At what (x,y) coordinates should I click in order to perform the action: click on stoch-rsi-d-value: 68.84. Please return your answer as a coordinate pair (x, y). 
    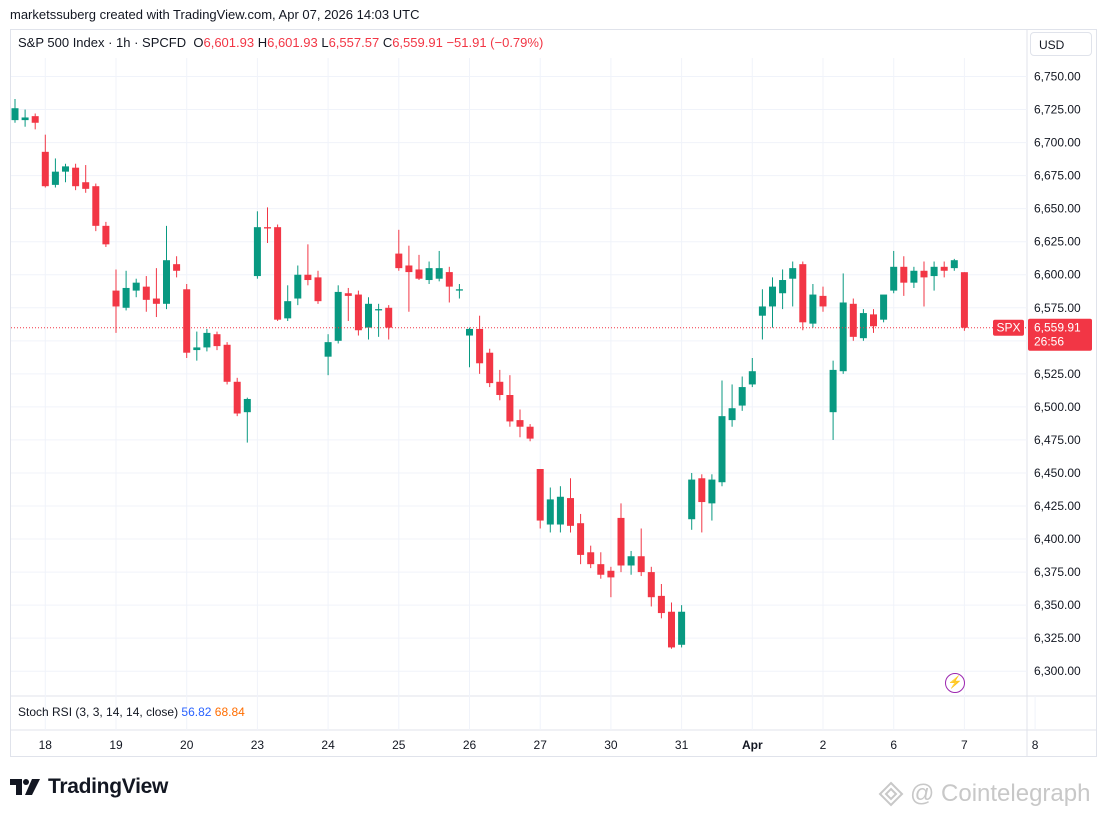
    Looking at the image, I should click on (229, 712).